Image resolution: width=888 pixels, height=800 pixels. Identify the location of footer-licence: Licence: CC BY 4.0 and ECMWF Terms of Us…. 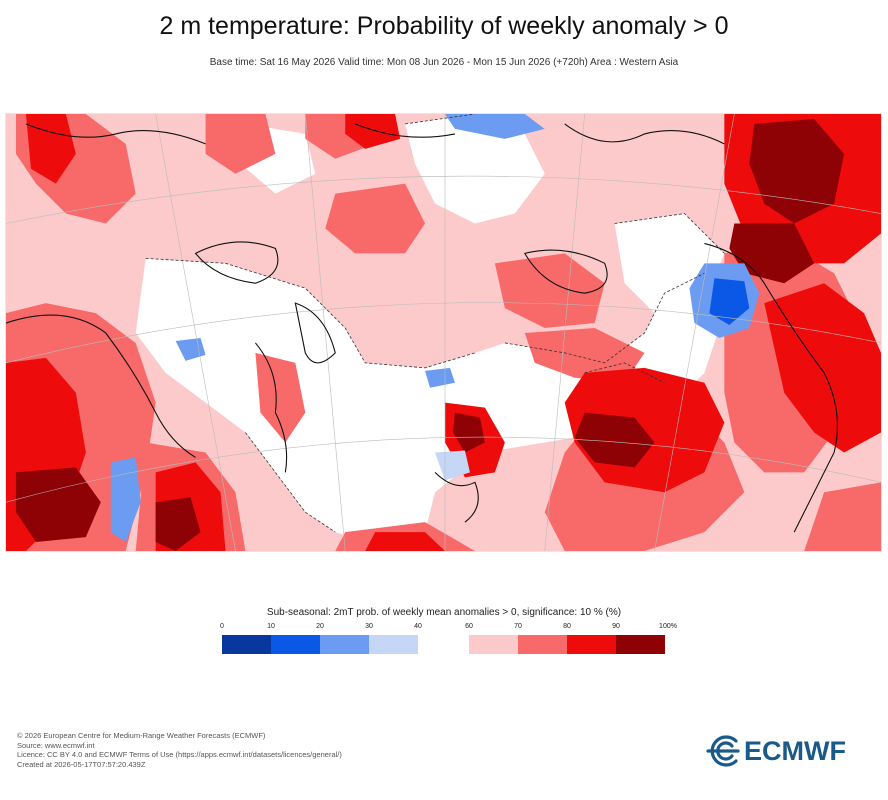
(179, 754).